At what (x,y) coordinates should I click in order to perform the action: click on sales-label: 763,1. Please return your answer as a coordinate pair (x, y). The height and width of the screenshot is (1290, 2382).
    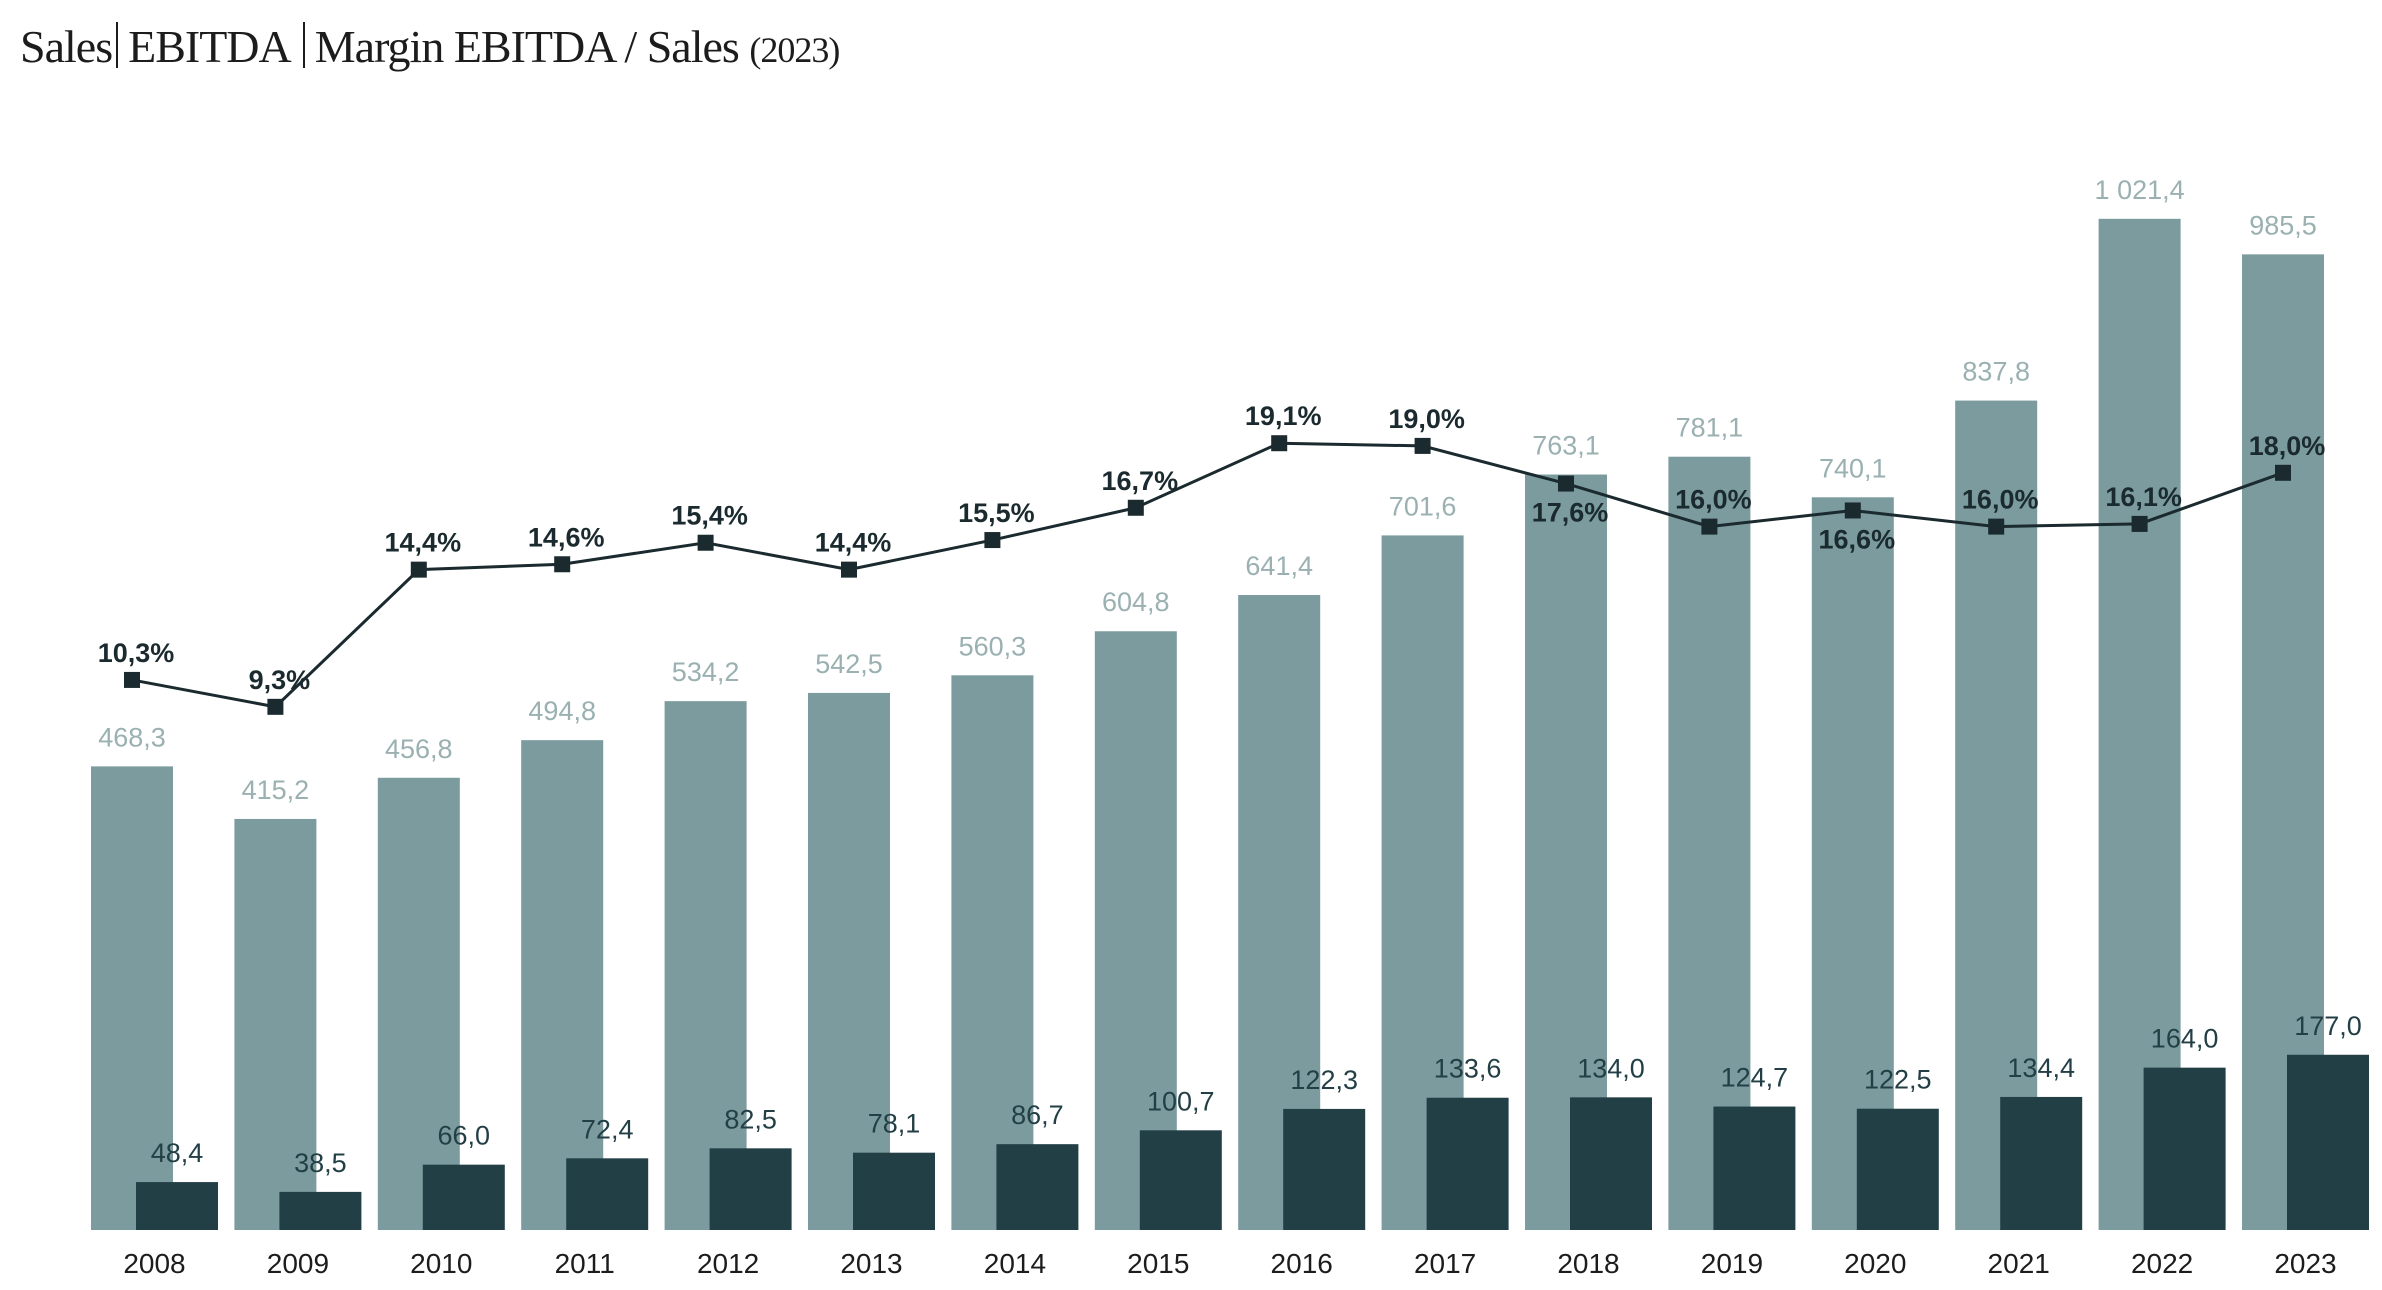
    Looking at the image, I should click on (1566, 446).